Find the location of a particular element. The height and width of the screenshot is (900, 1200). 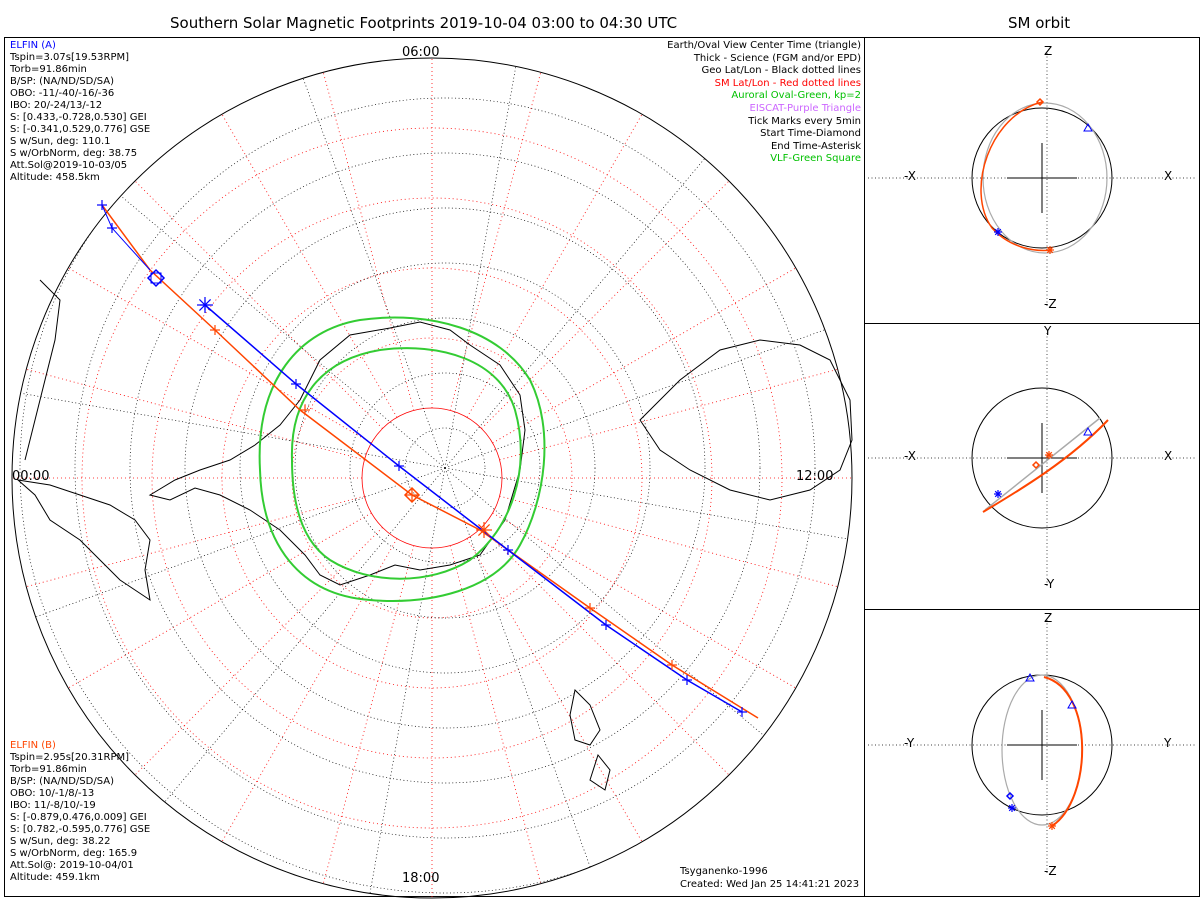

sat-a-info-line: B/SP: (NA/ND/SD/SA) is located at coordinates (62, 81).